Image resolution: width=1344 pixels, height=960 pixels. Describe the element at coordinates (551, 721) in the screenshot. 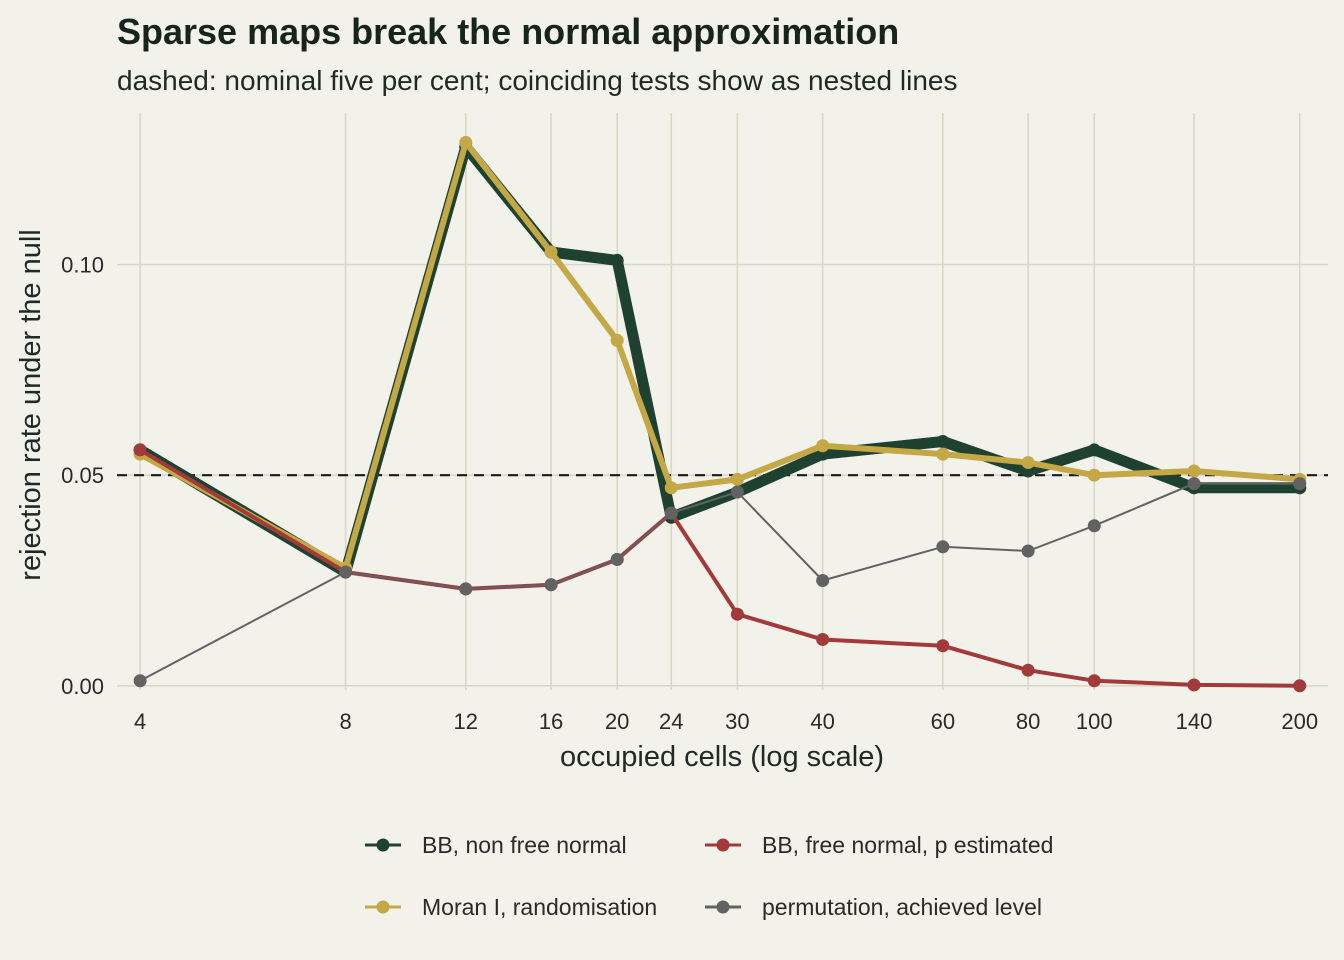

I see `x-tick-label: 16` at that location.